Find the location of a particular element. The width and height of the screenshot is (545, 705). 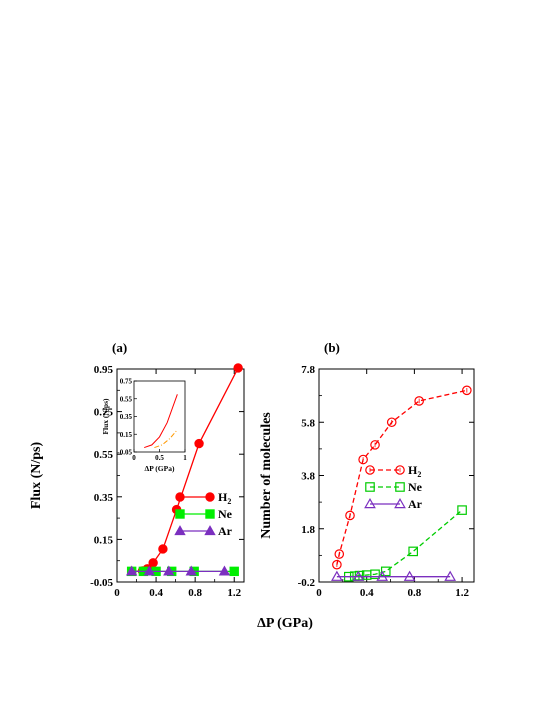

series-h2 is located at coordinates (402, 477).